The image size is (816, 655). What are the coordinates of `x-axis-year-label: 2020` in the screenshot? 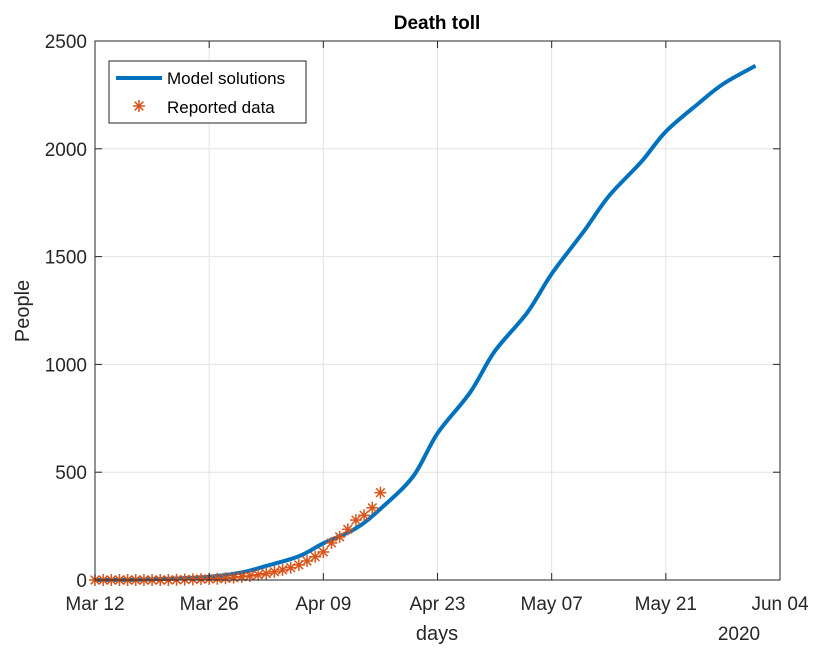 It's located at (739, 634).